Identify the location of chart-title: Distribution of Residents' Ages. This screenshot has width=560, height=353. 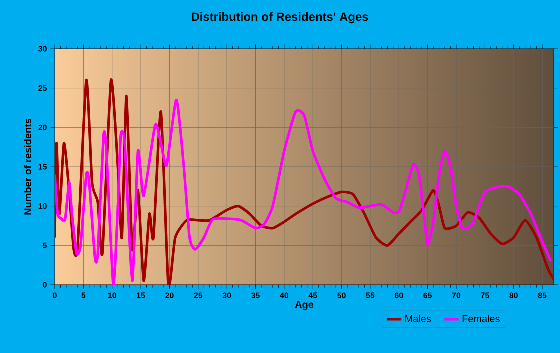
(280, 18).